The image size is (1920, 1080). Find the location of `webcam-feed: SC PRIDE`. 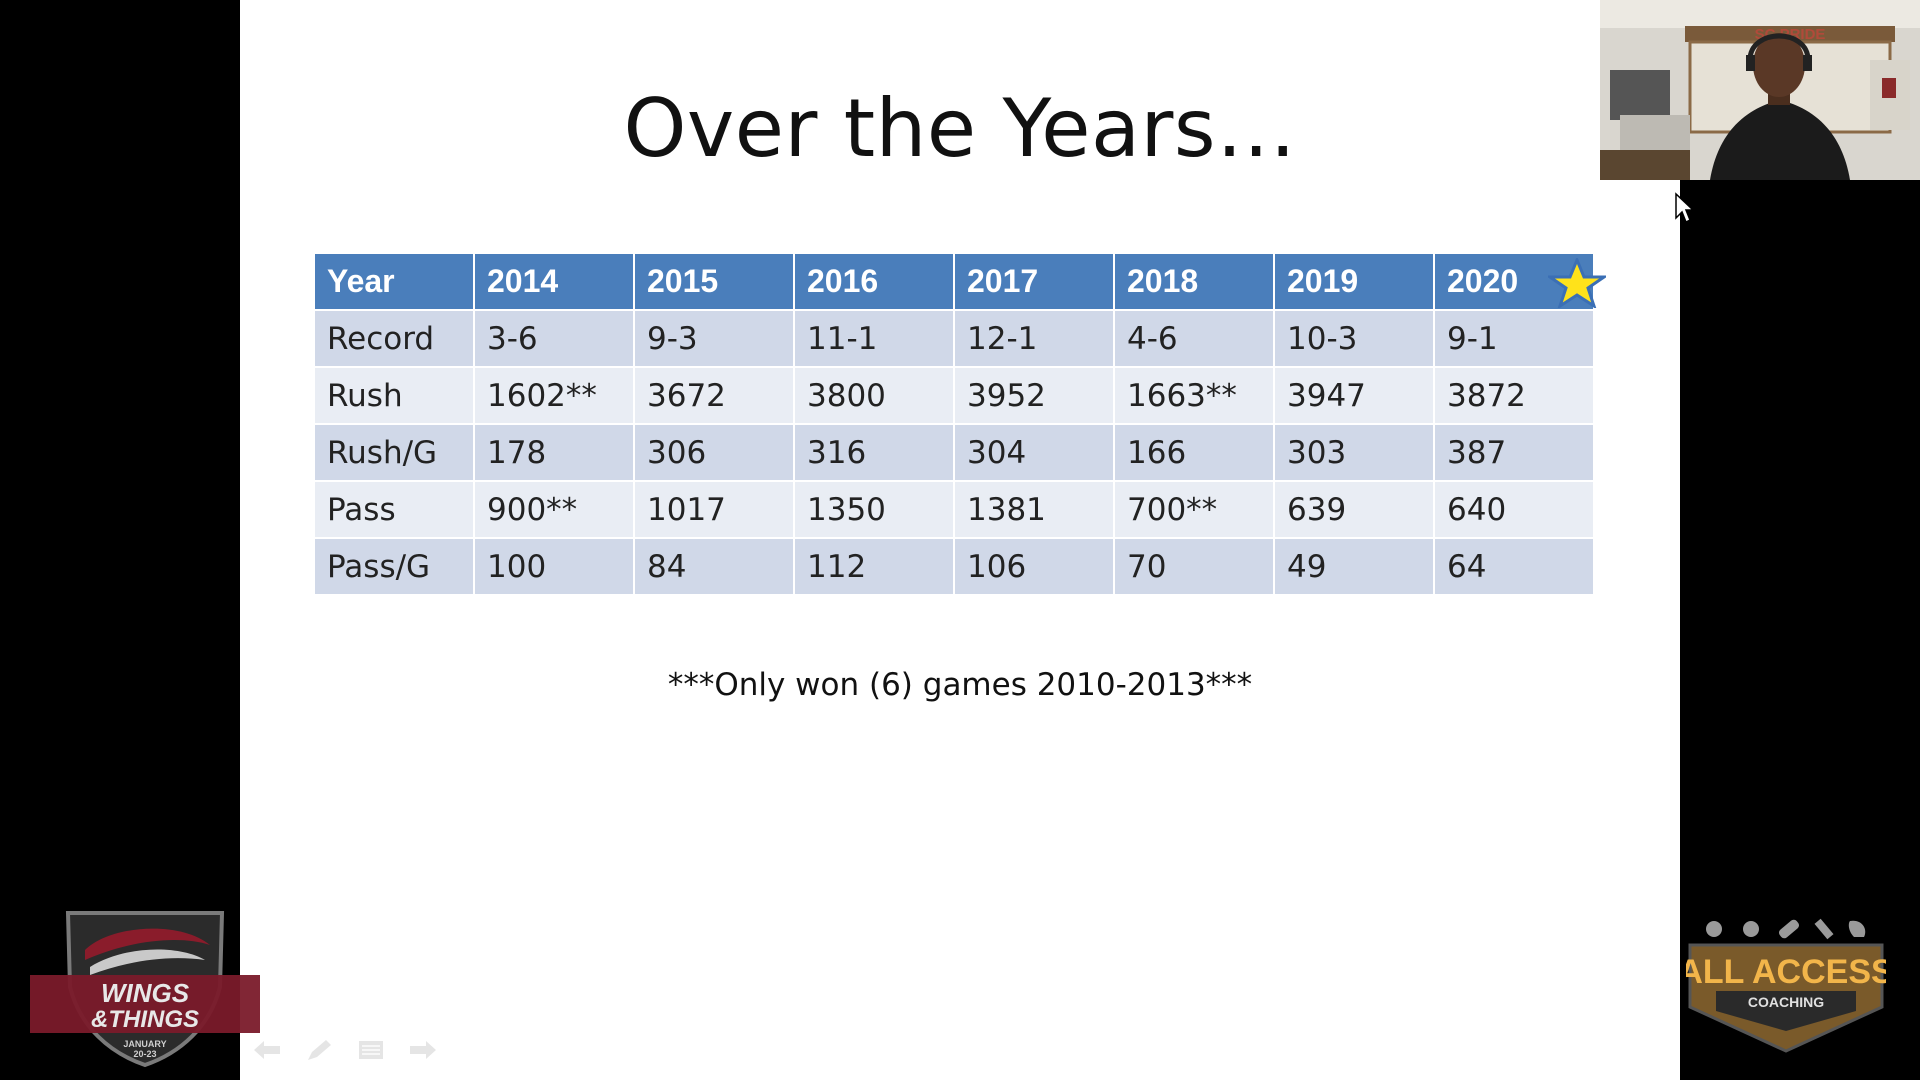

webcam-feed: SC PRIDE is located at coordinates (1760, 90).